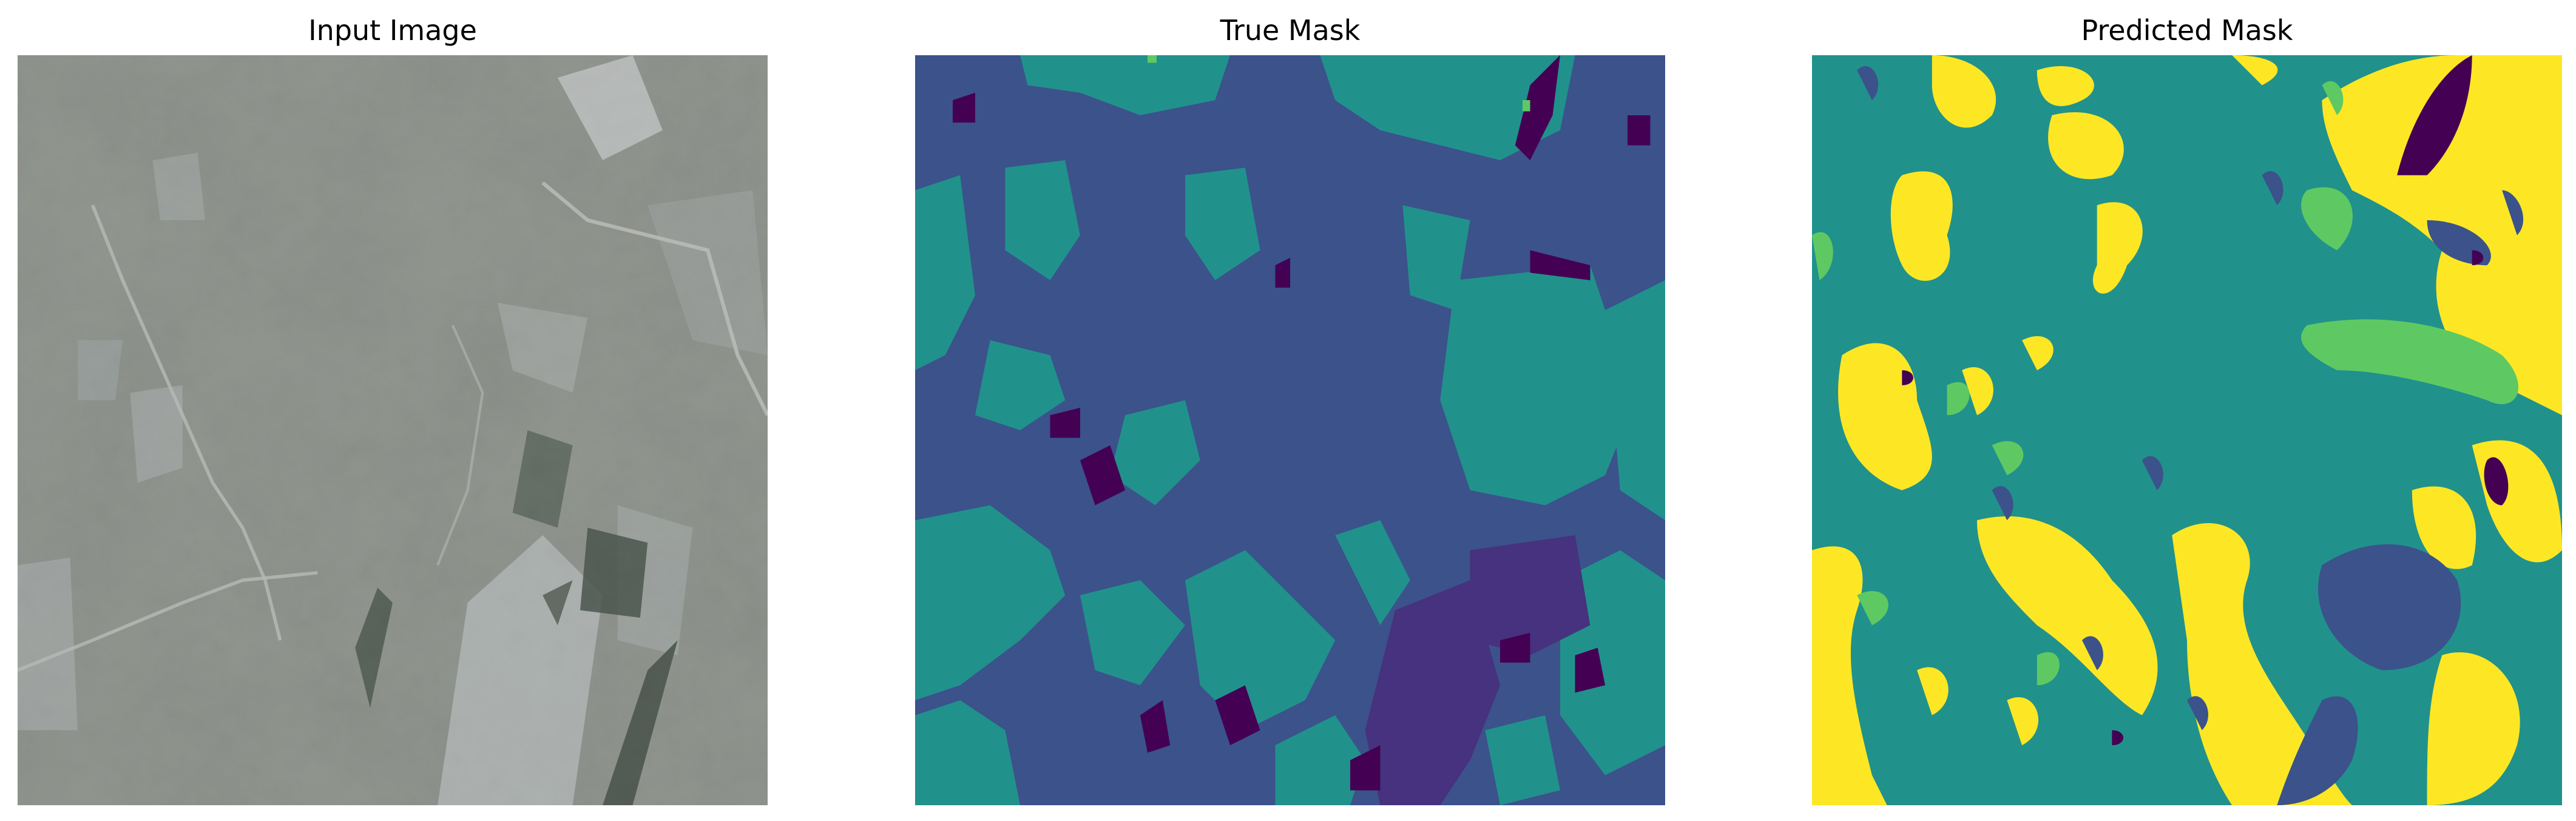 Image resolution: width=2576 pixels, height=821 pixels. Describe the element at coordinates (2187, 30) in the screenshot. I see `predicted-mask-title: Predicted Mask` at that location.